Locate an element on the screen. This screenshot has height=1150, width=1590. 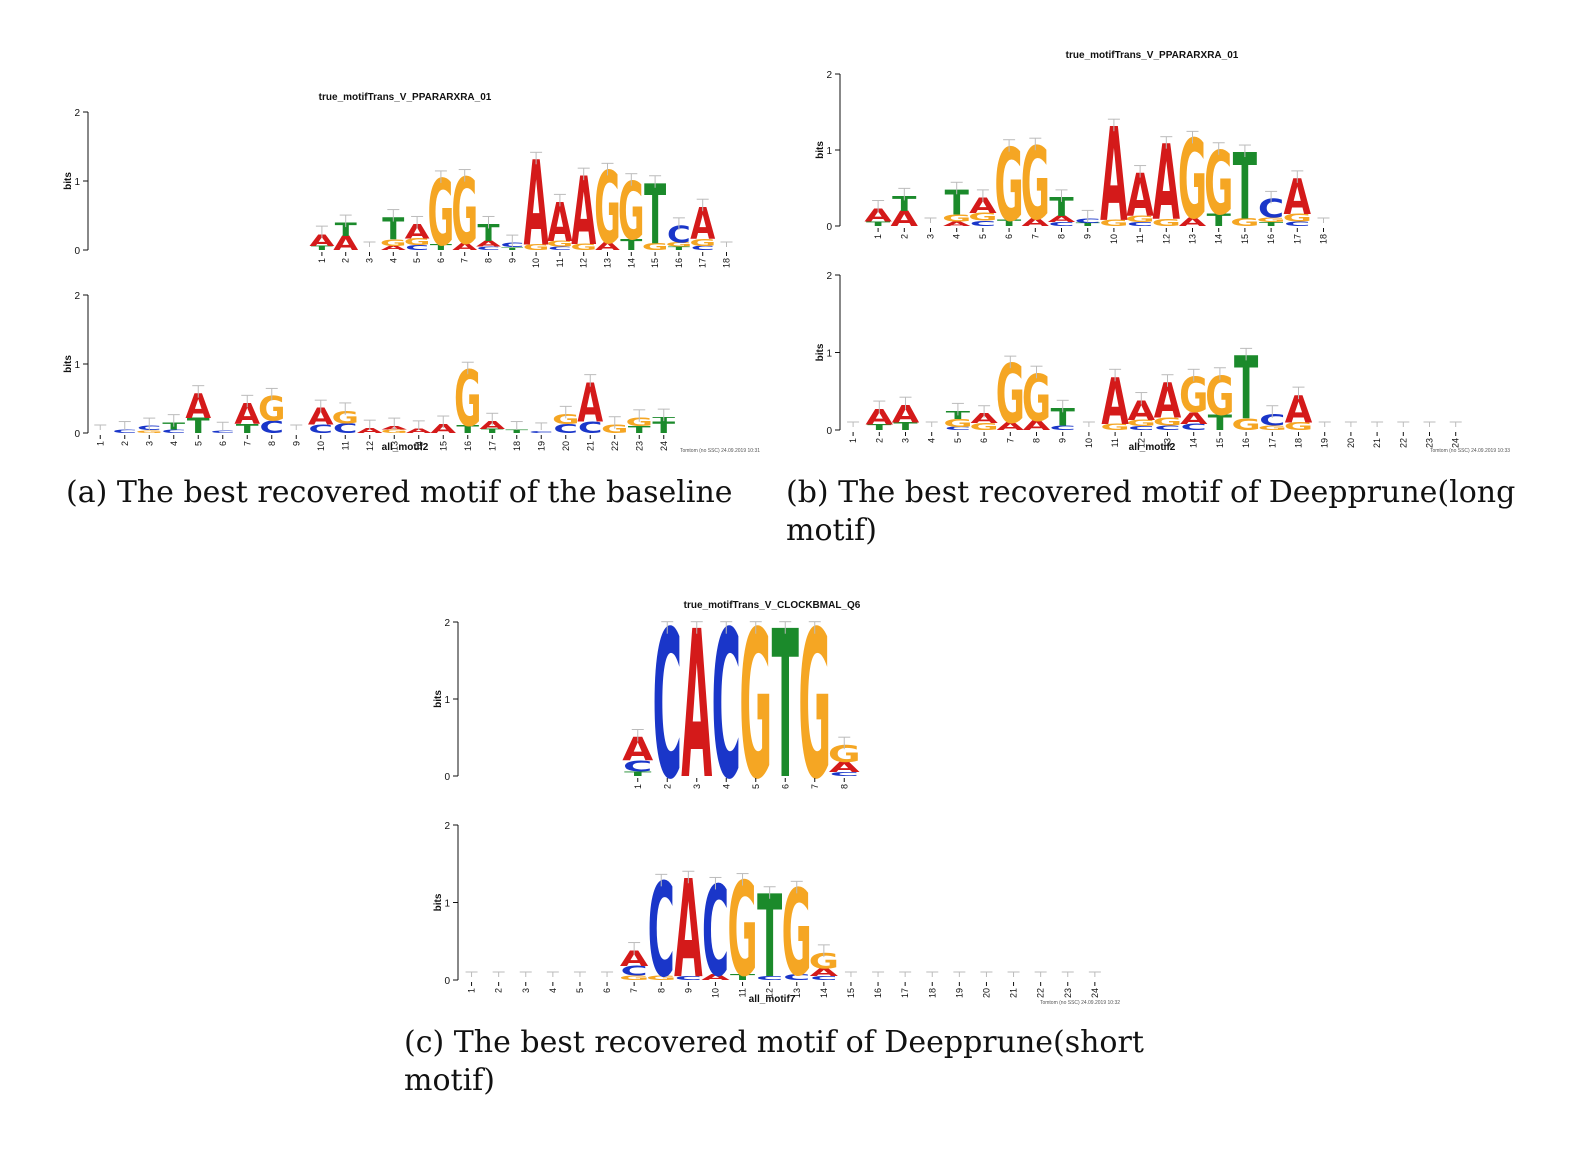
caption-c-line2: motif) is located at coordinates (449, 1080).